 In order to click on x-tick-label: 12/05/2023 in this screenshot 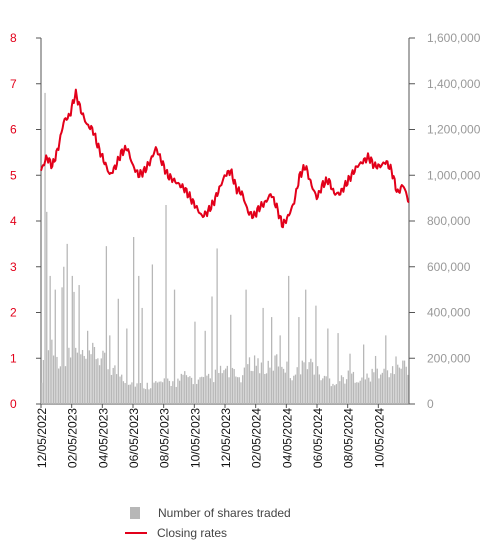, I will do `click(226, 438)`.